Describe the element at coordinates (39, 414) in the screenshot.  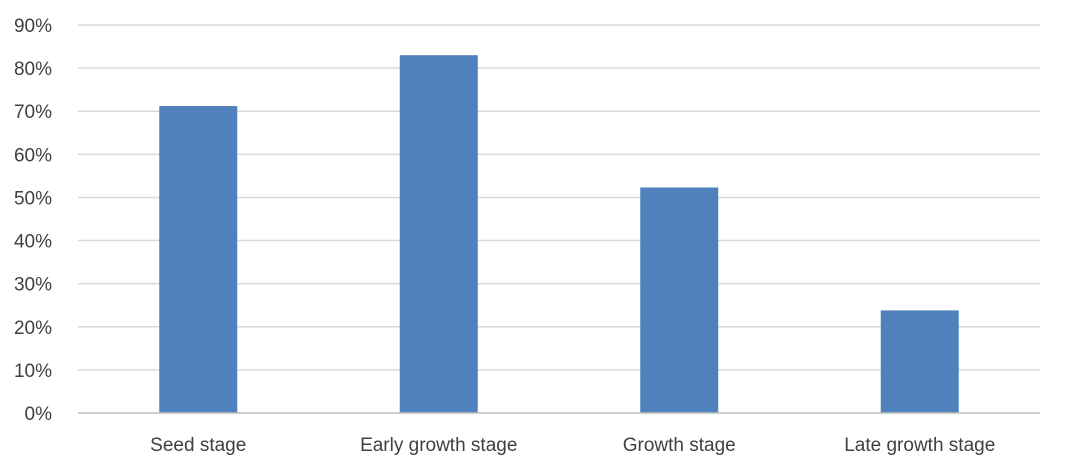
I see `y-tick-label: 0%` at that location.